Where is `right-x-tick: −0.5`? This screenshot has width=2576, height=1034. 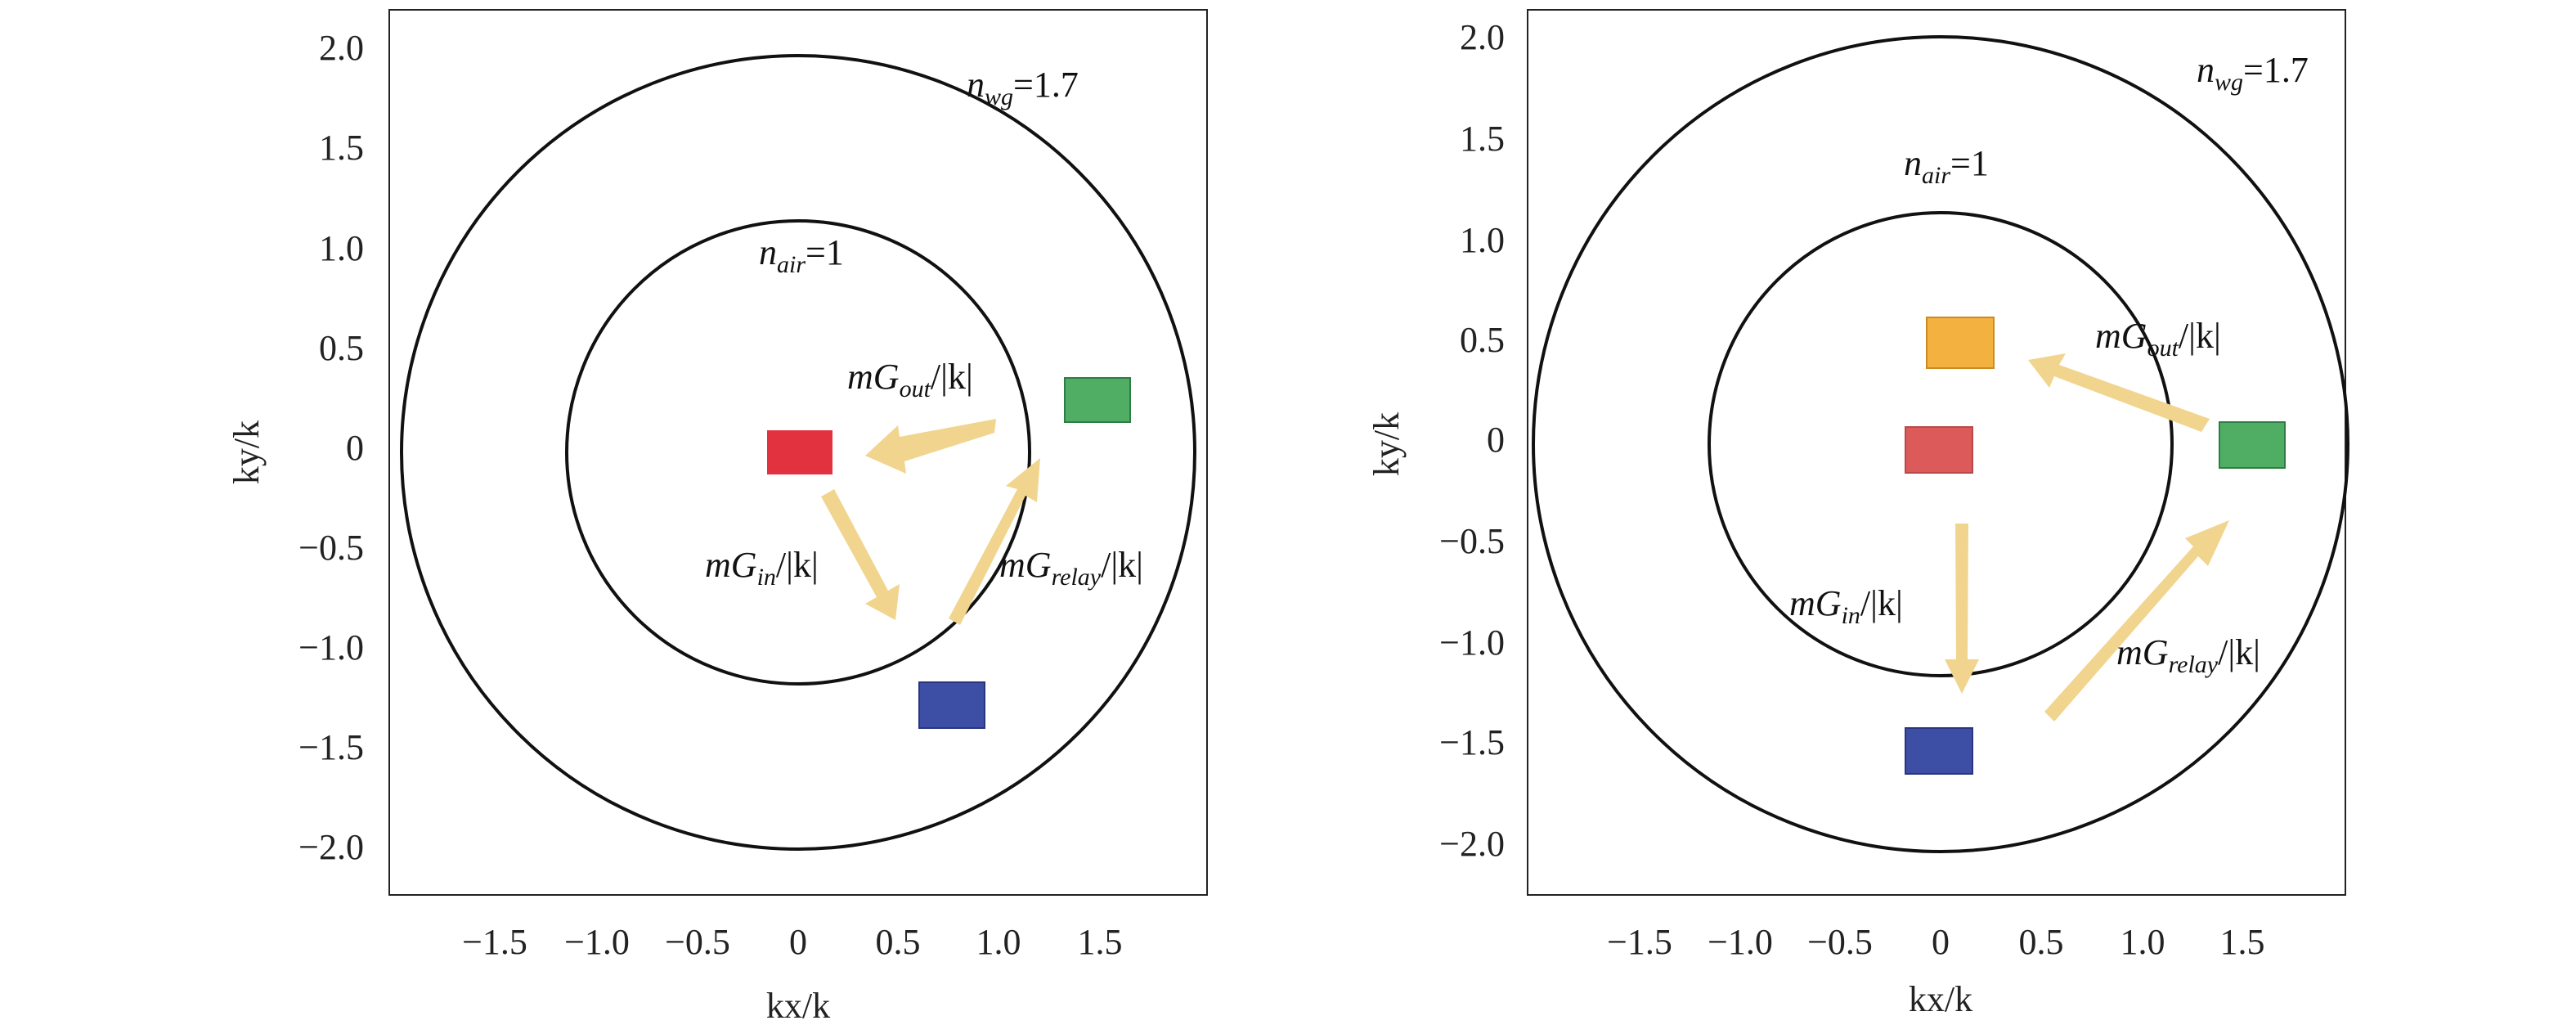
right-x-tick: −0.5 is located at coordinates (1840, 942).